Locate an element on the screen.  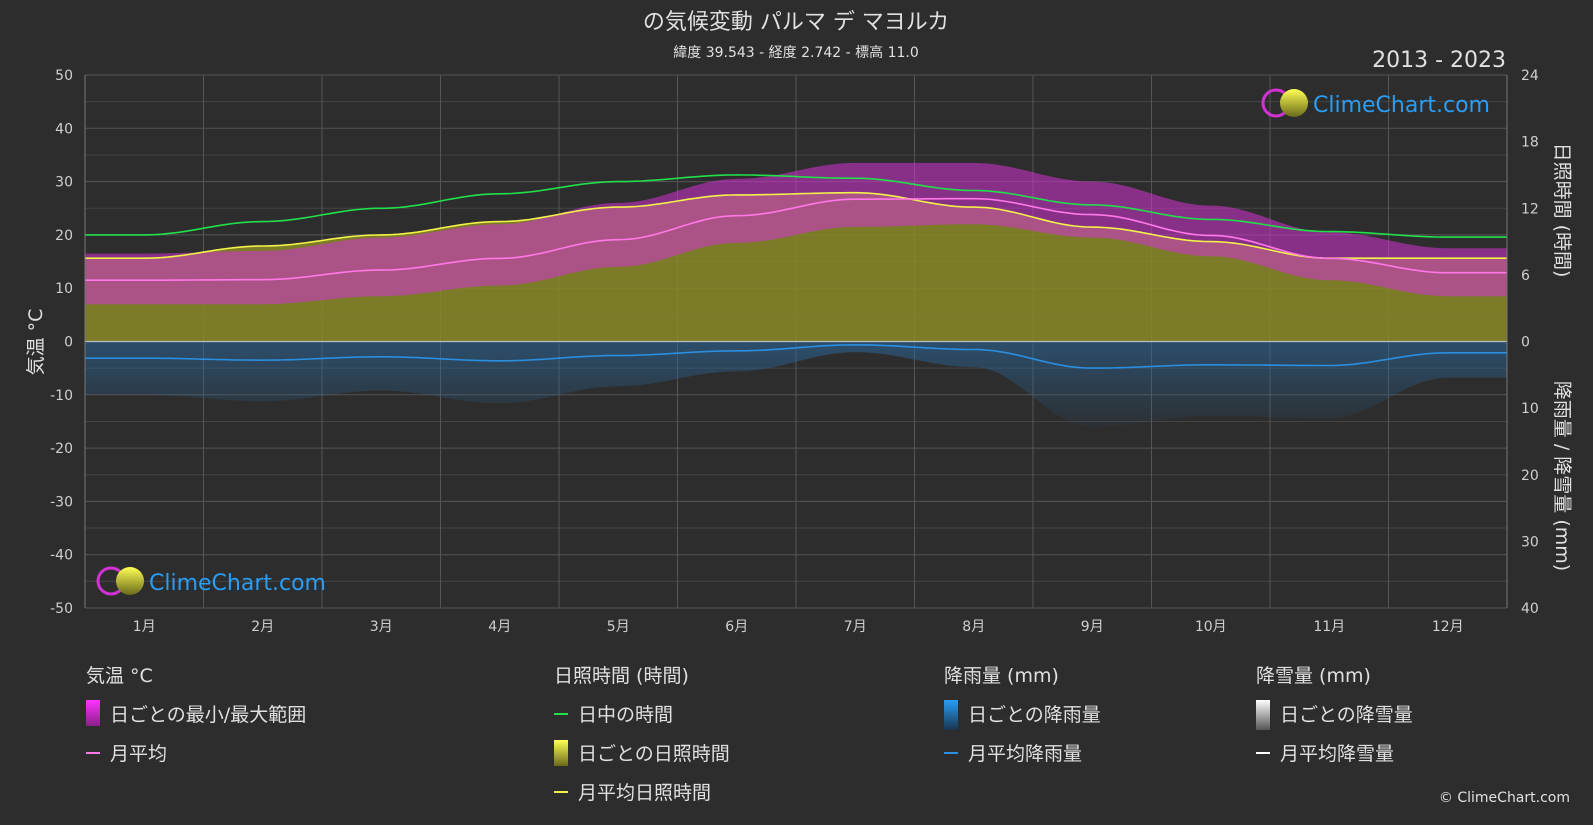
x-tick-month: 6月 is located at coordinates (736, 627).